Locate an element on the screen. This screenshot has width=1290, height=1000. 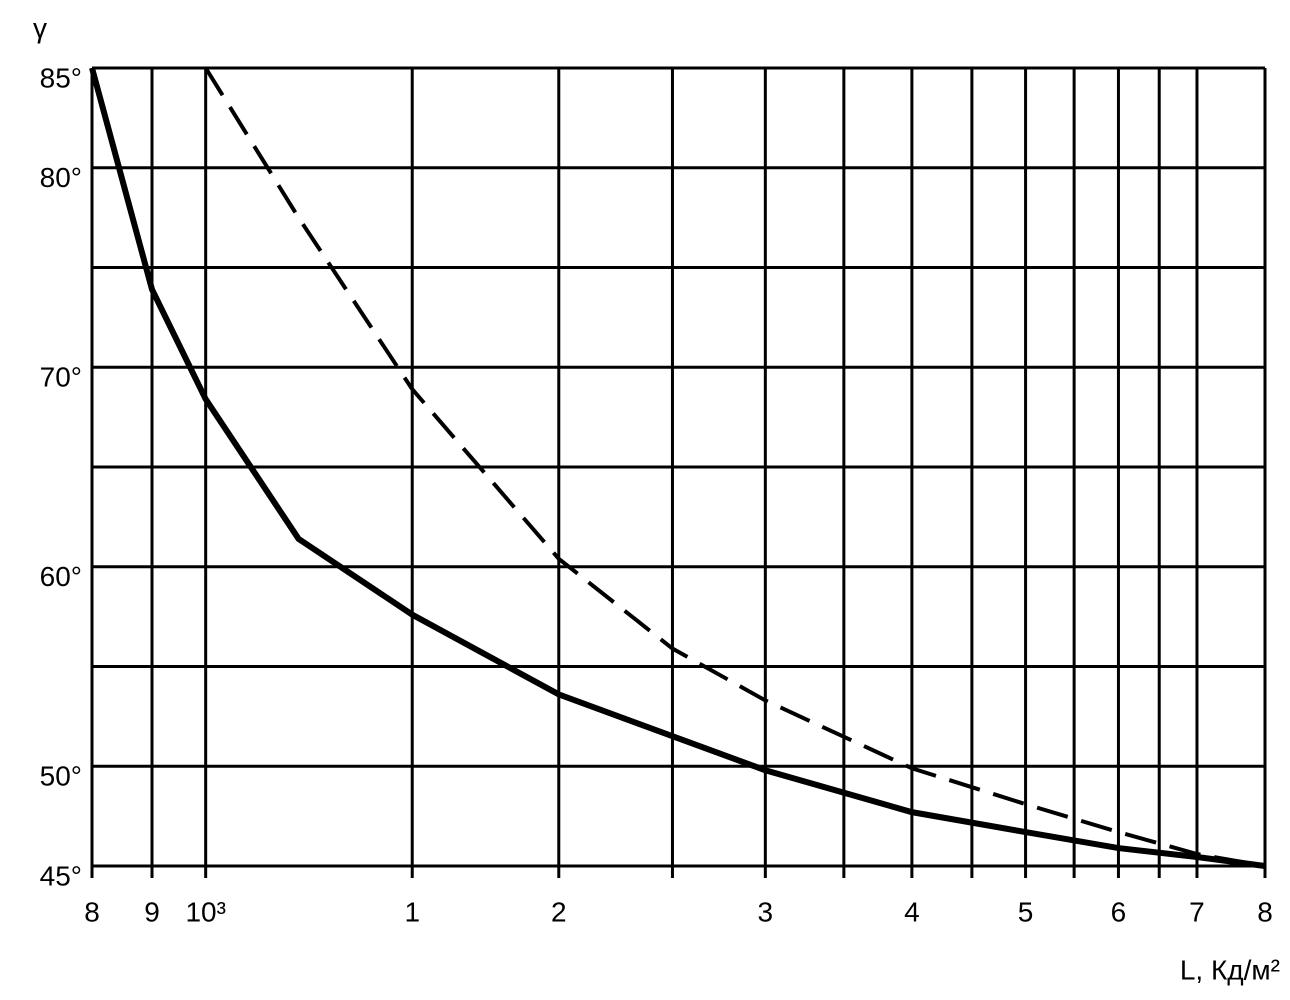
x-tick-label: 3 is located at coordinates (766, 911).